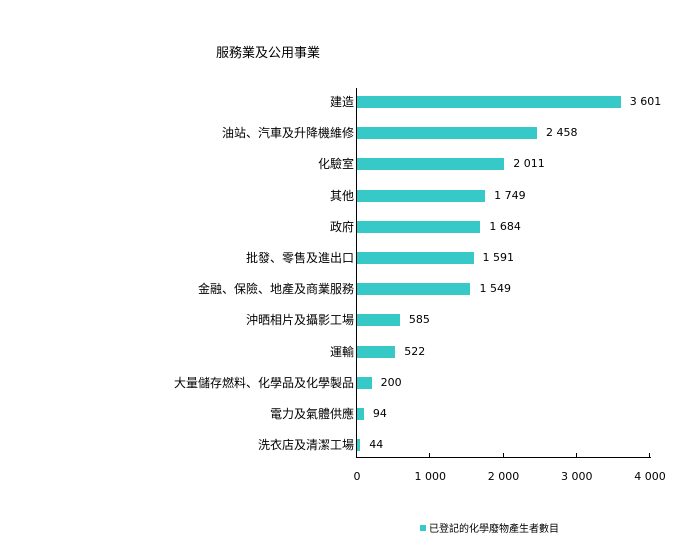  Describe the element at coordinates (562, 133) in the screenshot. I see `value-label: 2 458` at that location.